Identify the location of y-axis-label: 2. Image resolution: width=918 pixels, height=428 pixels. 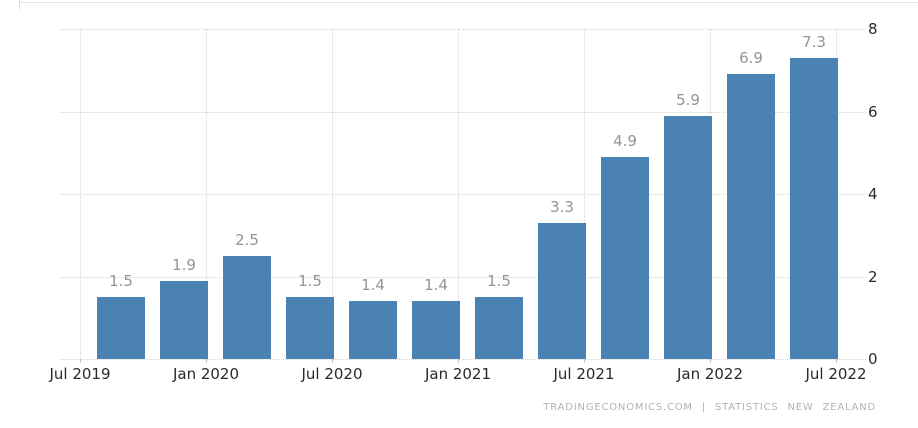
(873, 277).